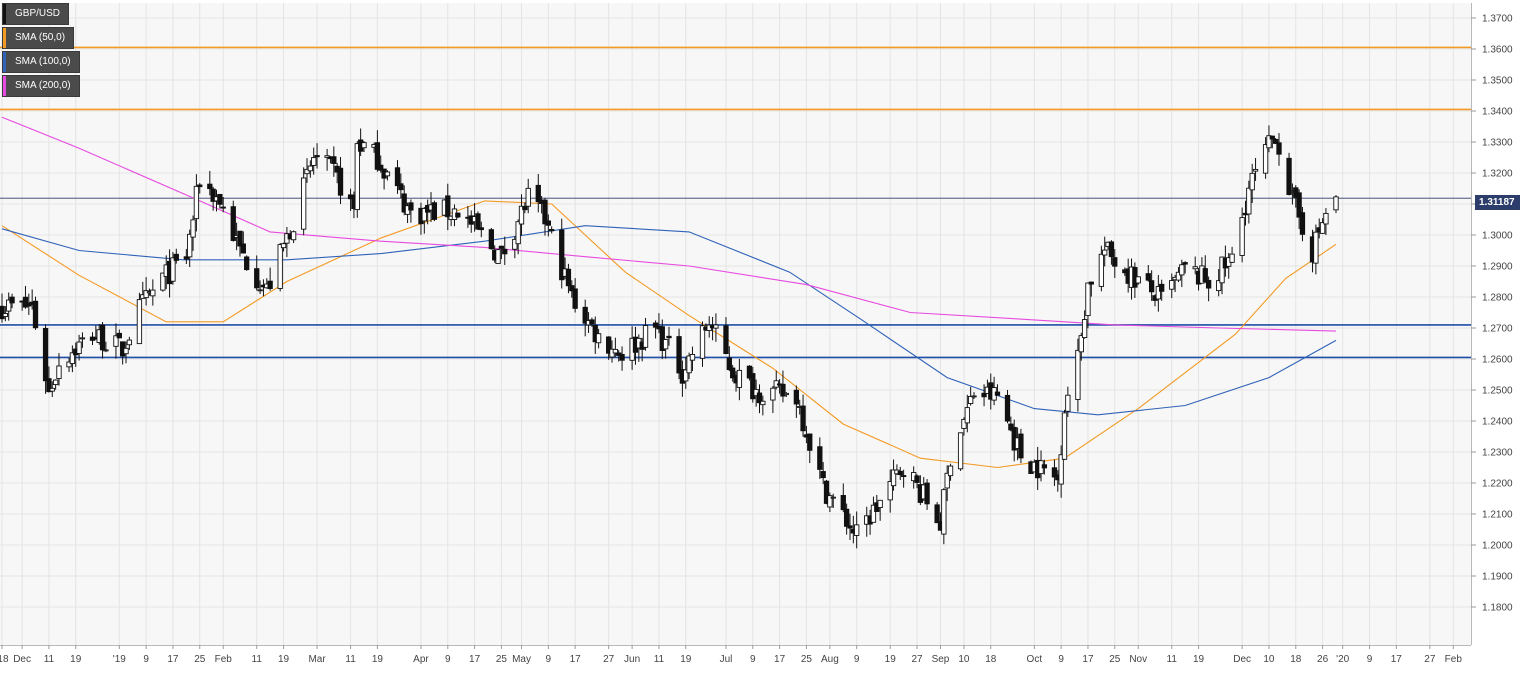 The image size is (1536, 674). Describe the element at coordinates (1497, 329) in the screenshot. I see `y-tick-label: 1.2700` at that location.